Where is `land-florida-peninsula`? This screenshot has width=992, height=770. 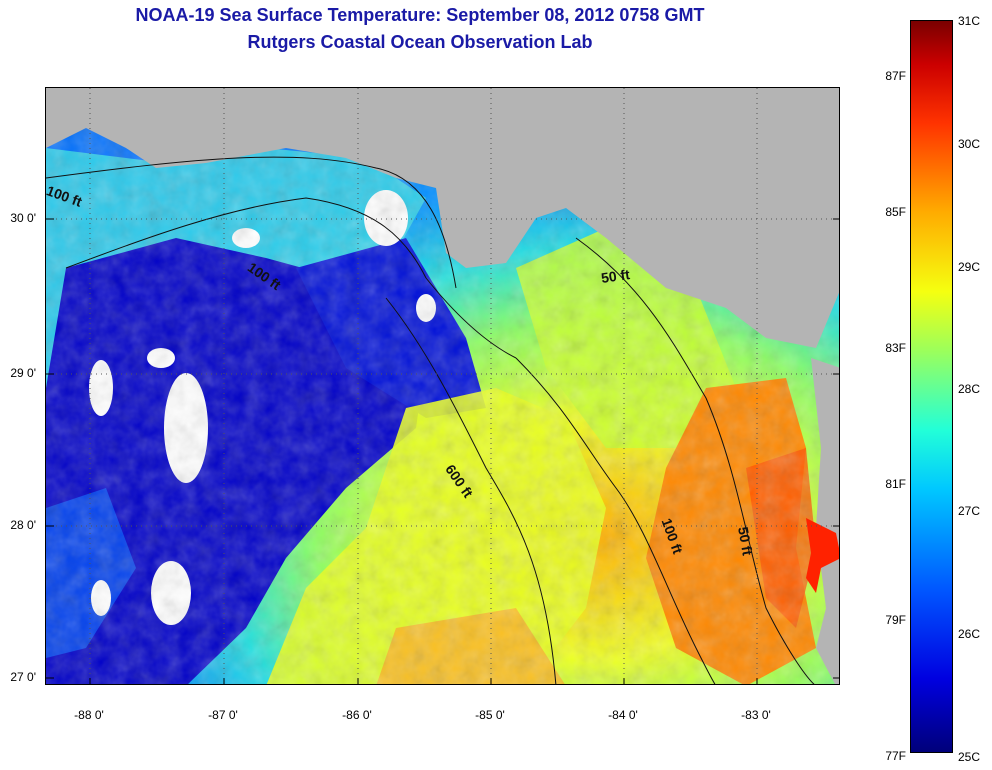 land-florida-peninsula is located at coordinates (825, 521).